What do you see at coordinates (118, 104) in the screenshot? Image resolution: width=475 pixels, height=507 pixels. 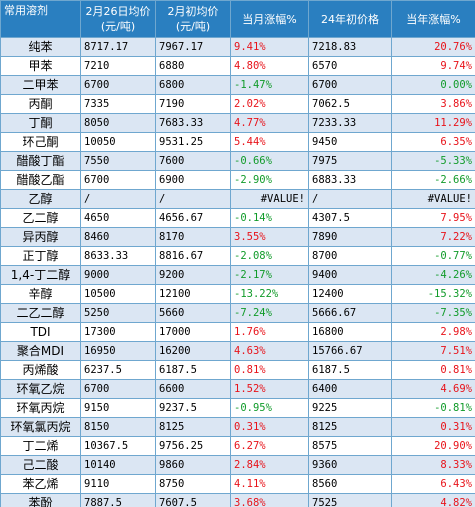 I see `feb26-avg-price: 7335` at bounding box center [118, 104].